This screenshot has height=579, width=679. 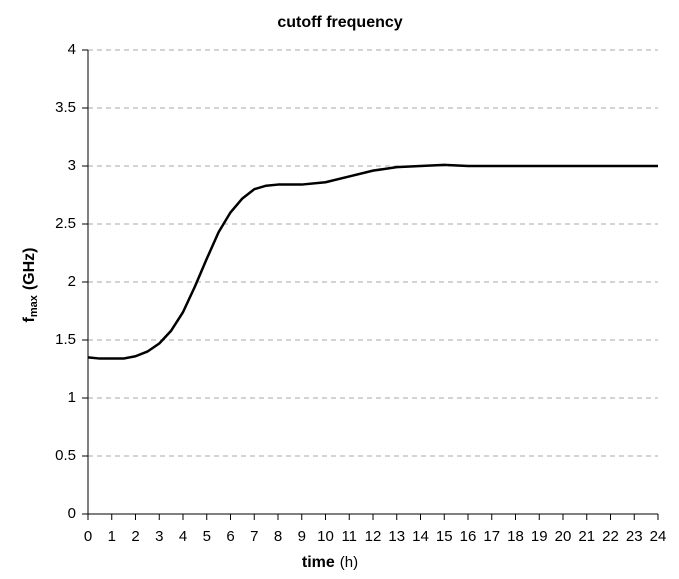 I want to click on y-tick-label: 1, so click(x=72, y=397).